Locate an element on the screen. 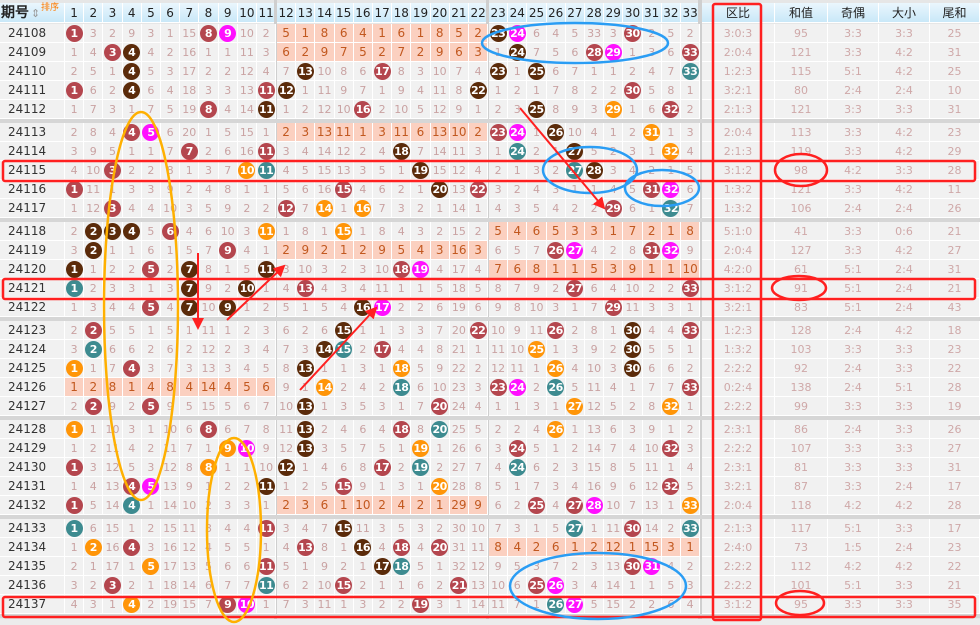 This screenshot has width=980, height=625. miss-count-cell: 17 is located at coordinates (190, 71).